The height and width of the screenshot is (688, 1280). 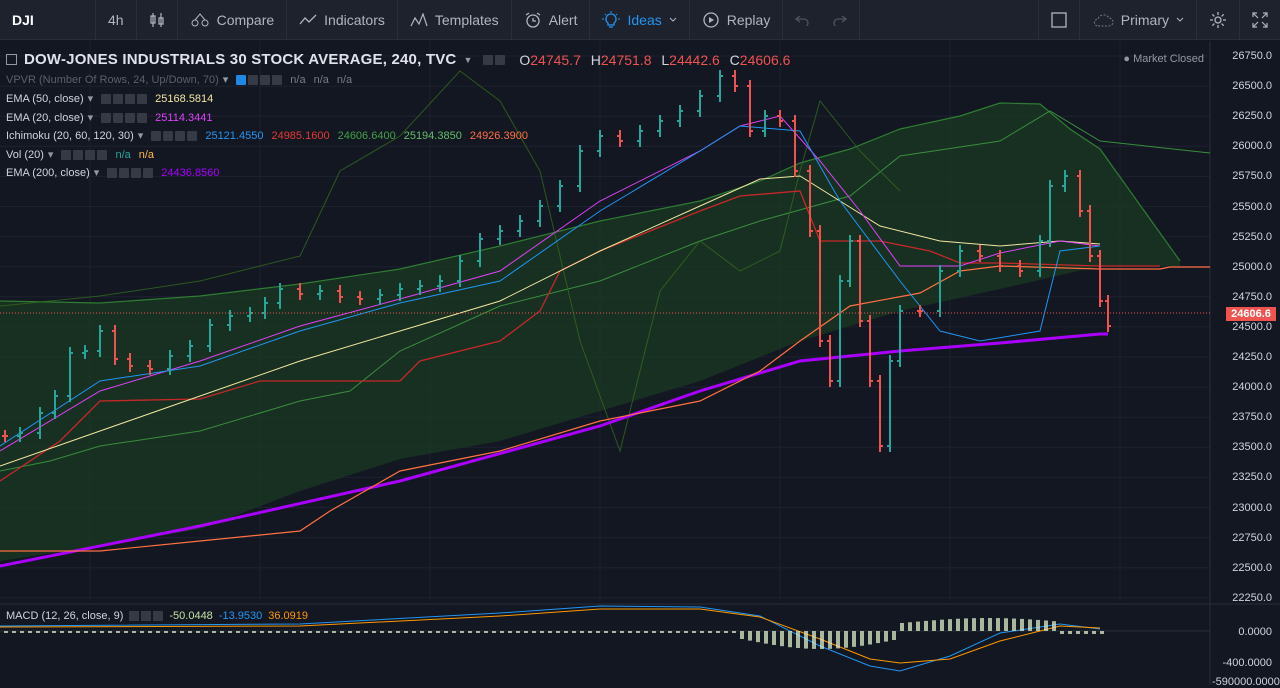 What do you see at coordinates (65, 616) in the screenshot?
I see `macd-name: MACD (12, 26, close, 9)` at bounding box center [65, 616].